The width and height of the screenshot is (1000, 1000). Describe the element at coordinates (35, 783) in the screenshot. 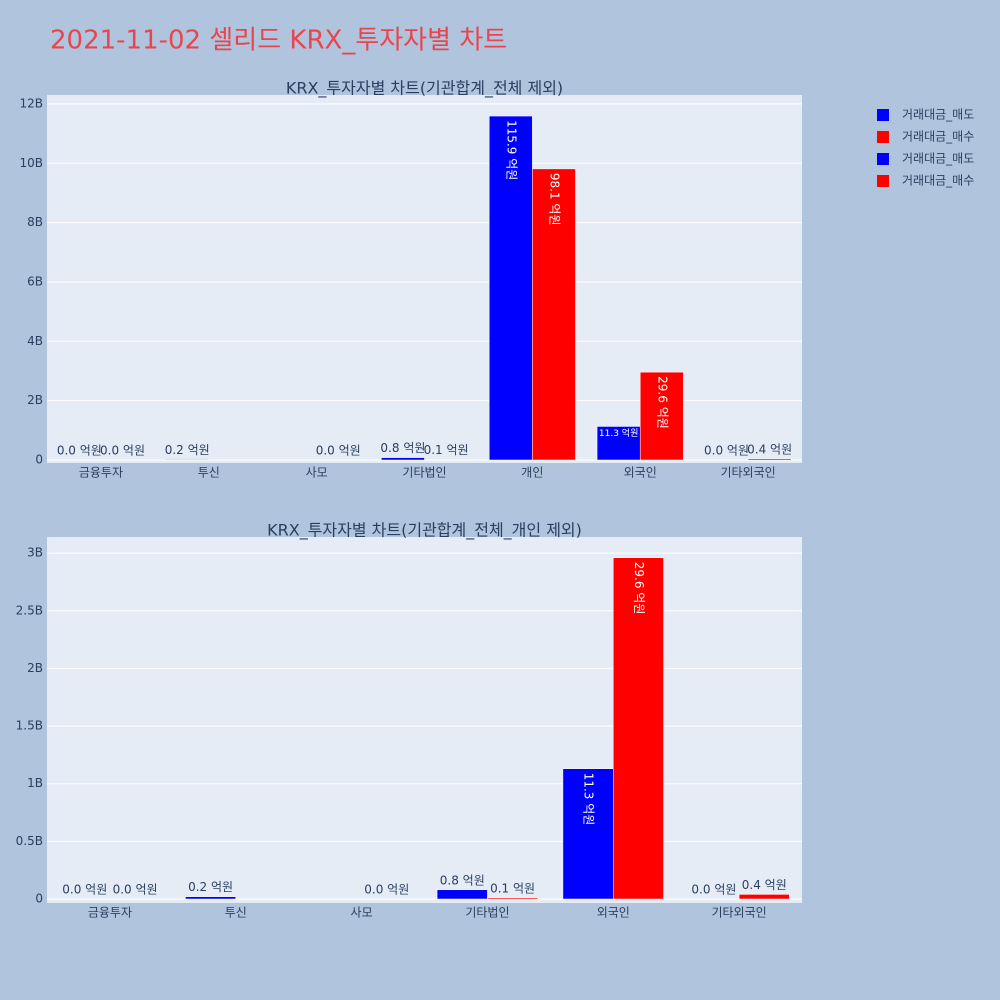

I see `y-tick-label: 1B` at that location.